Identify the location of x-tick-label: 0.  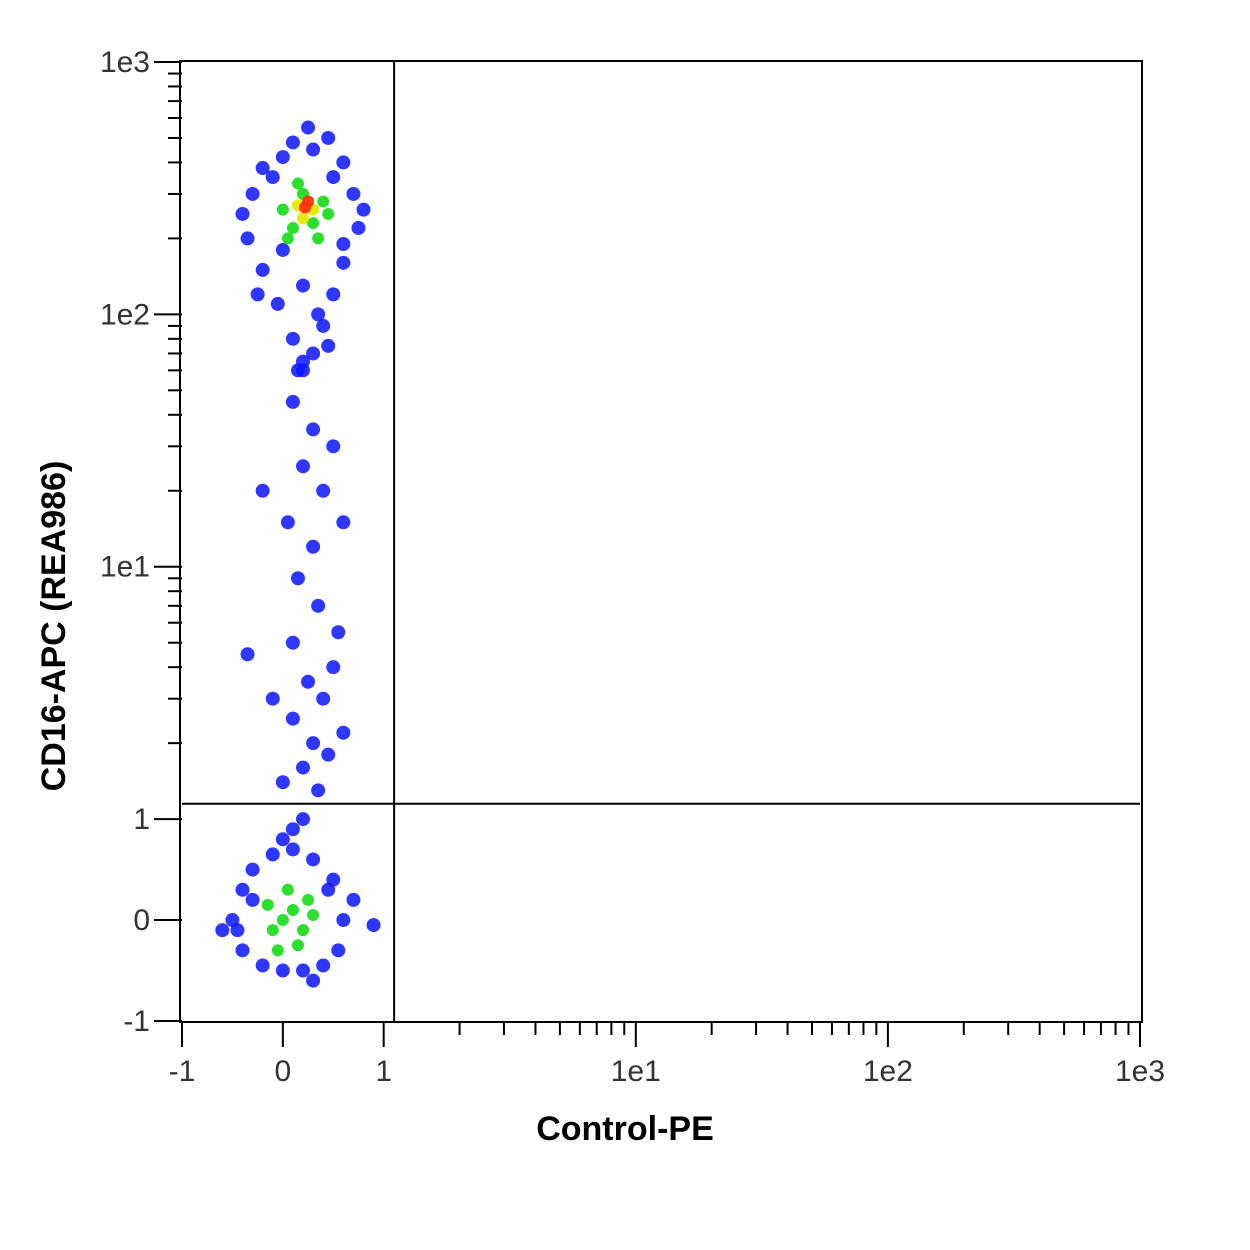
(282, 1071).